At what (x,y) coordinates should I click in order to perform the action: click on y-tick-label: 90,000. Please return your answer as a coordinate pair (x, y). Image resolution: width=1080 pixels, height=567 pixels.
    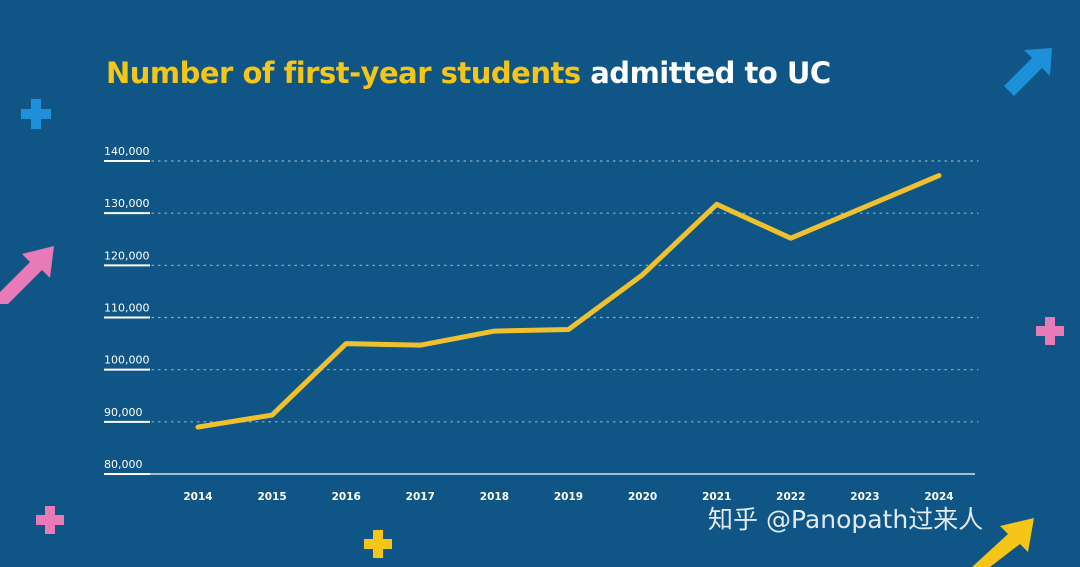
    Looking at the image, I should click on (123, 412).